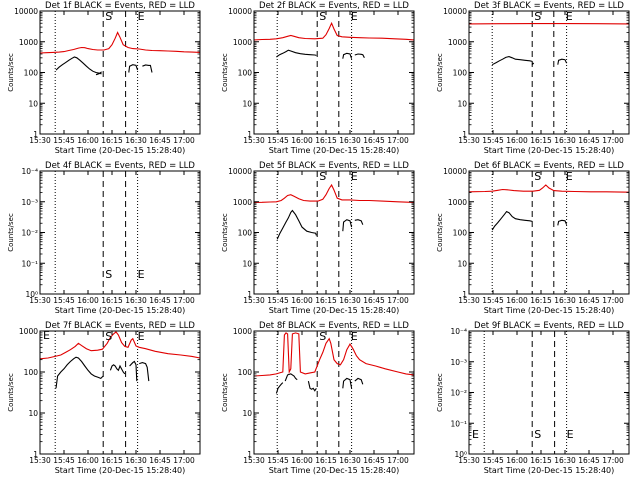 This screenshot has height=484, width=640. I want to click on panel-title: Det 7f BLACK = Events, RED = LLD, so click(120, 326).